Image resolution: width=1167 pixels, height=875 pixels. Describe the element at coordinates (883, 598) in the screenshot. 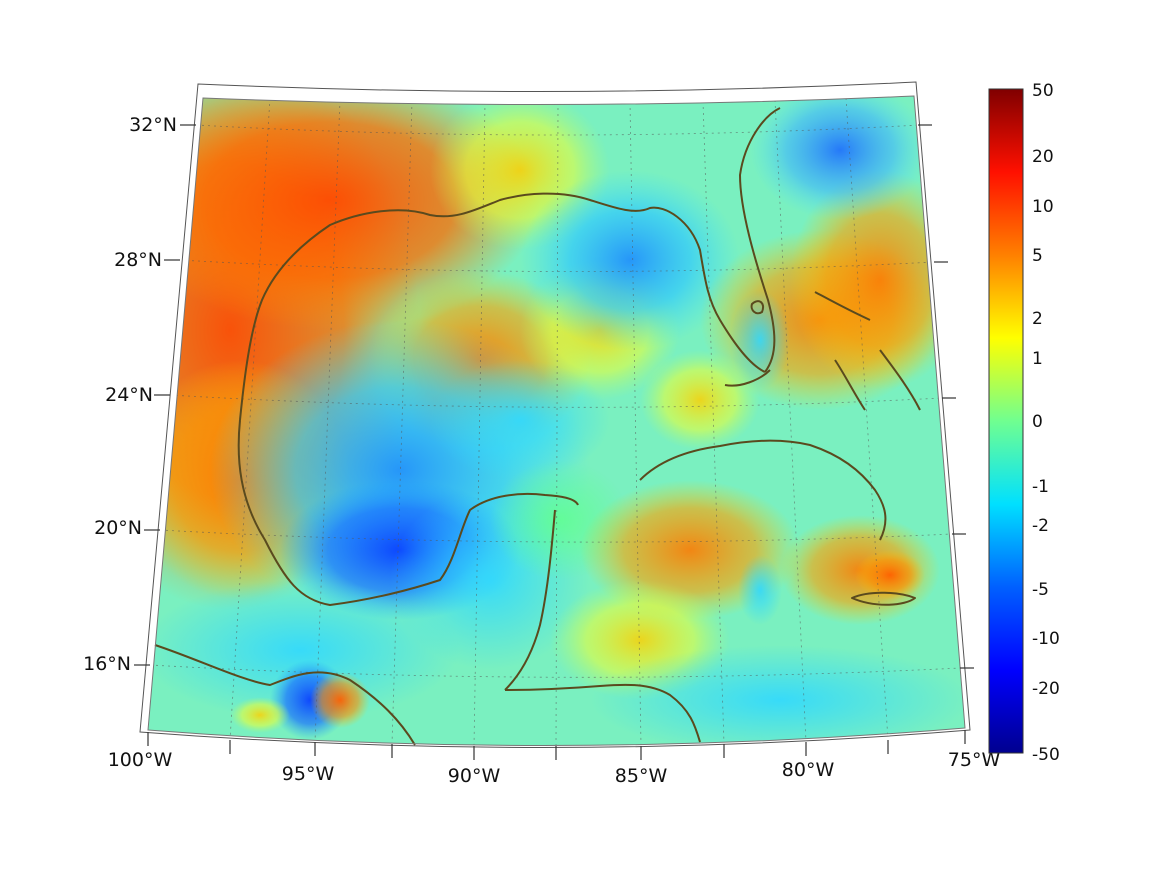

I see `jamaica` at that location.